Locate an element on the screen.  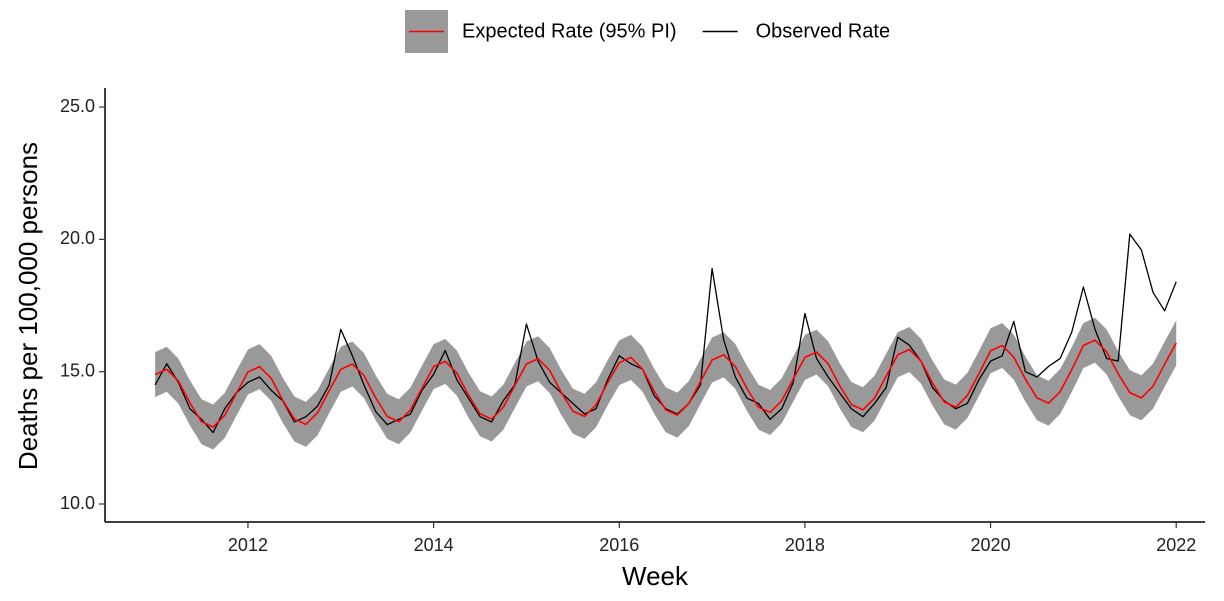
series-line is located at coordinates (665, 383).